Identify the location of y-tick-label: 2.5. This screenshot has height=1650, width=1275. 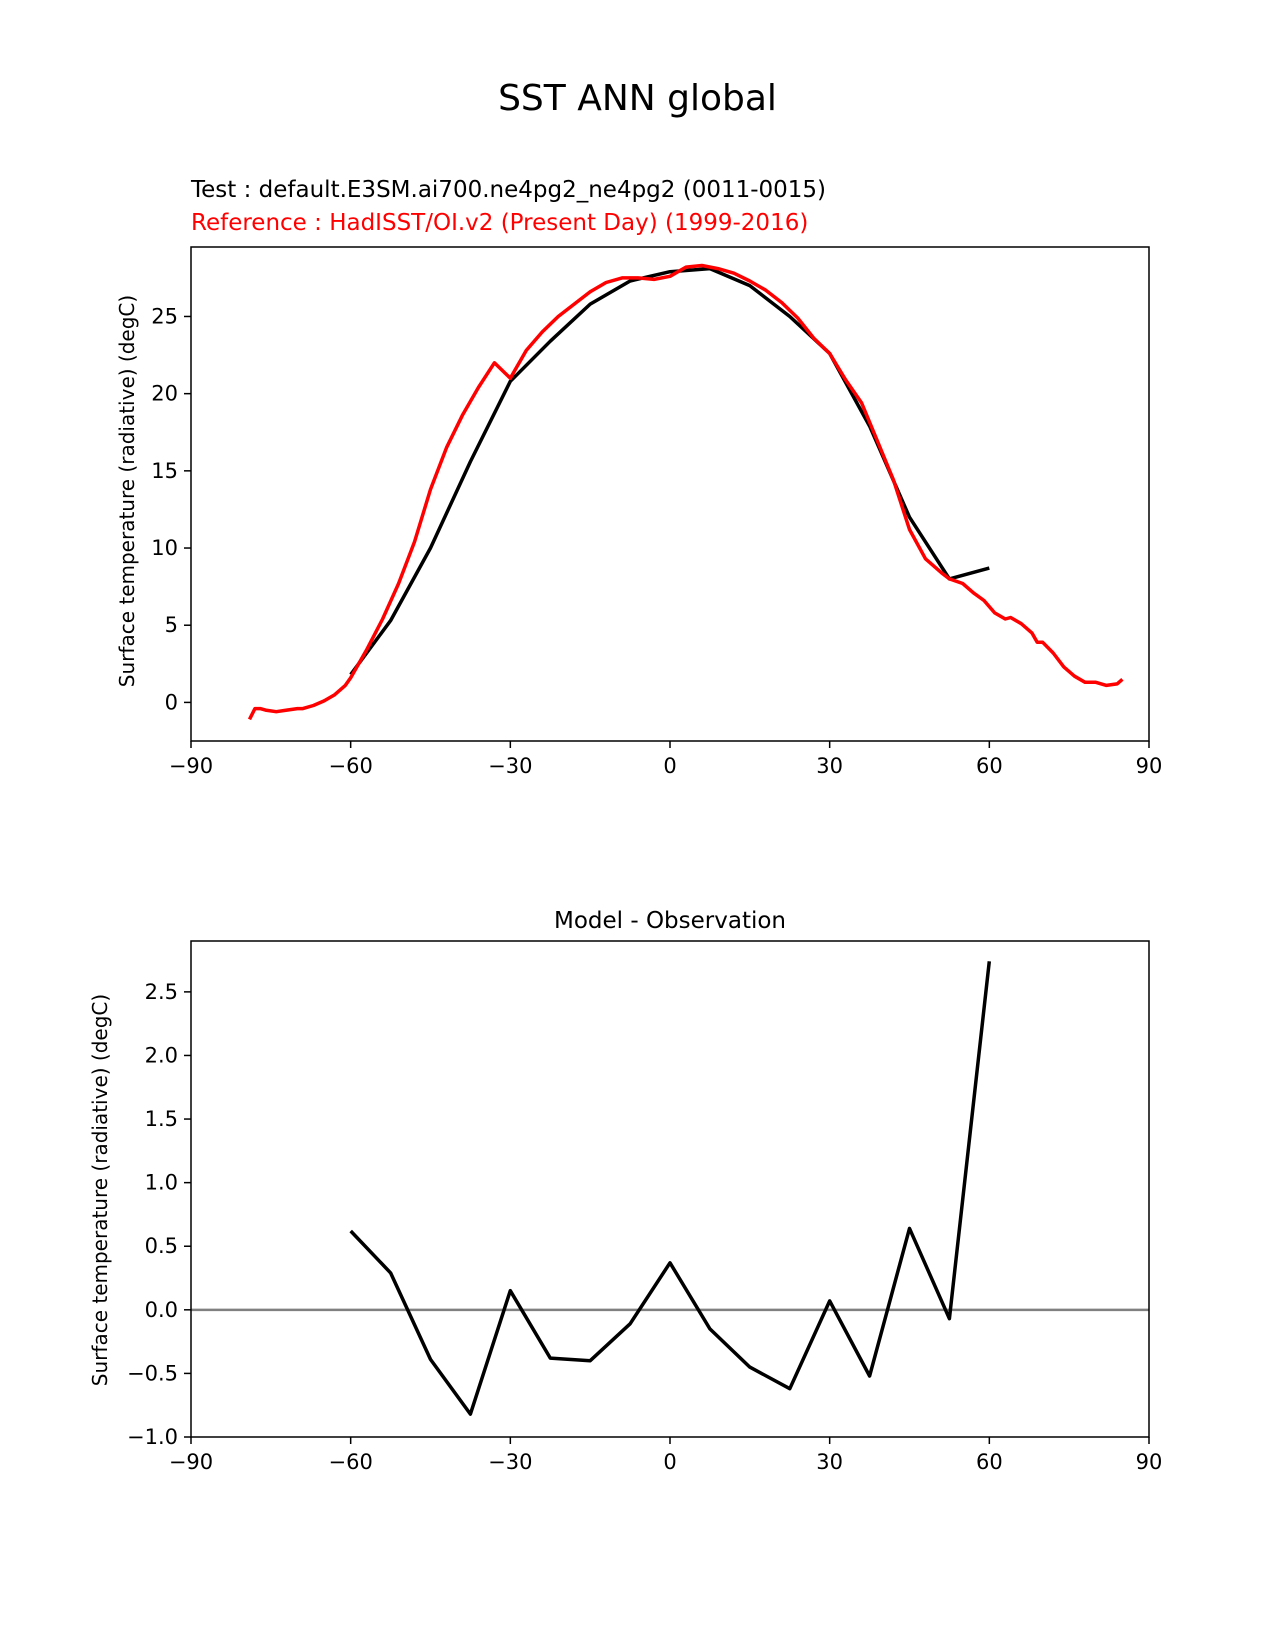
(161, 992).